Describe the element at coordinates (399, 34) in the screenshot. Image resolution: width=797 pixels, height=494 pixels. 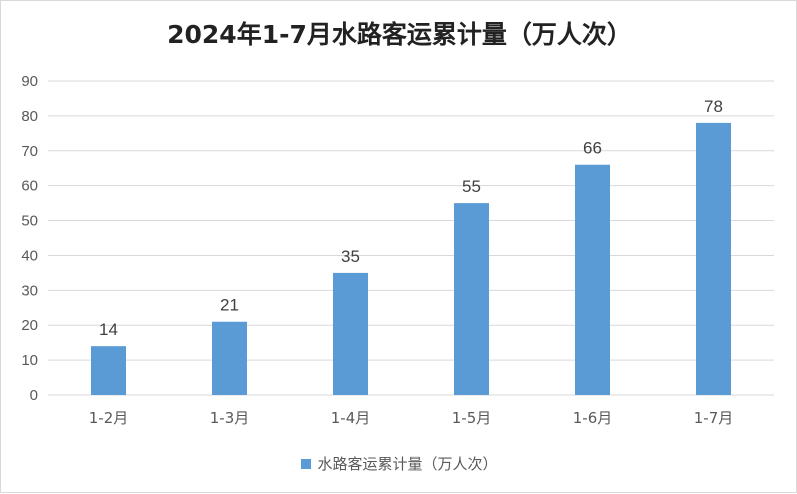
I see `chart-title: 2024年1-7月水路客运累计量（万人次）` at that location.